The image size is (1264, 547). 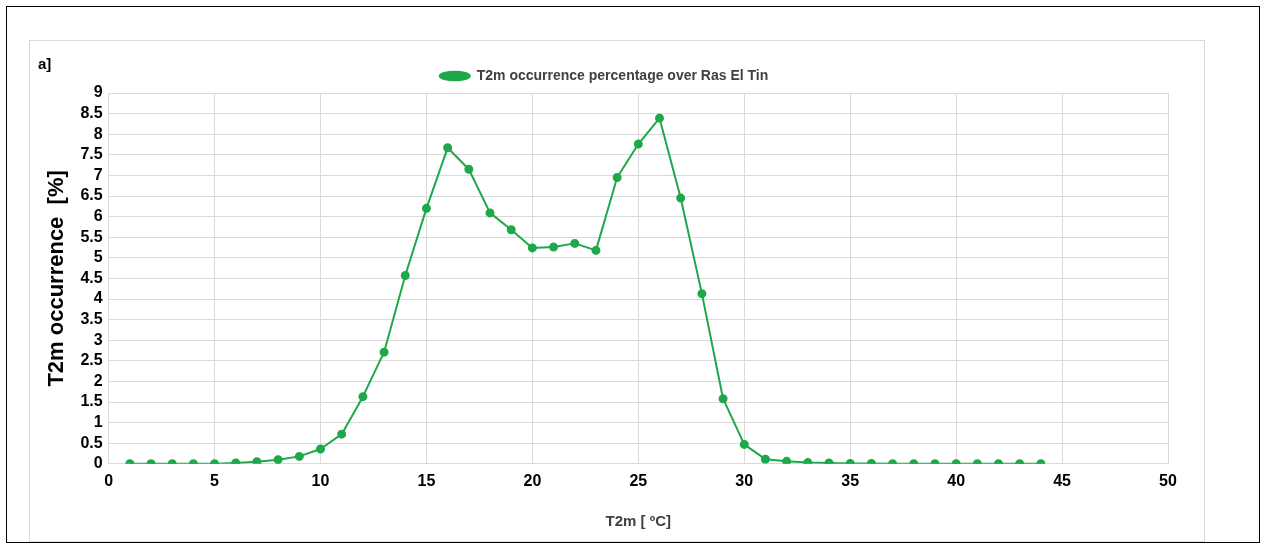 I want to click on y-tick-label: 3.5, so click(x=91, y=319).